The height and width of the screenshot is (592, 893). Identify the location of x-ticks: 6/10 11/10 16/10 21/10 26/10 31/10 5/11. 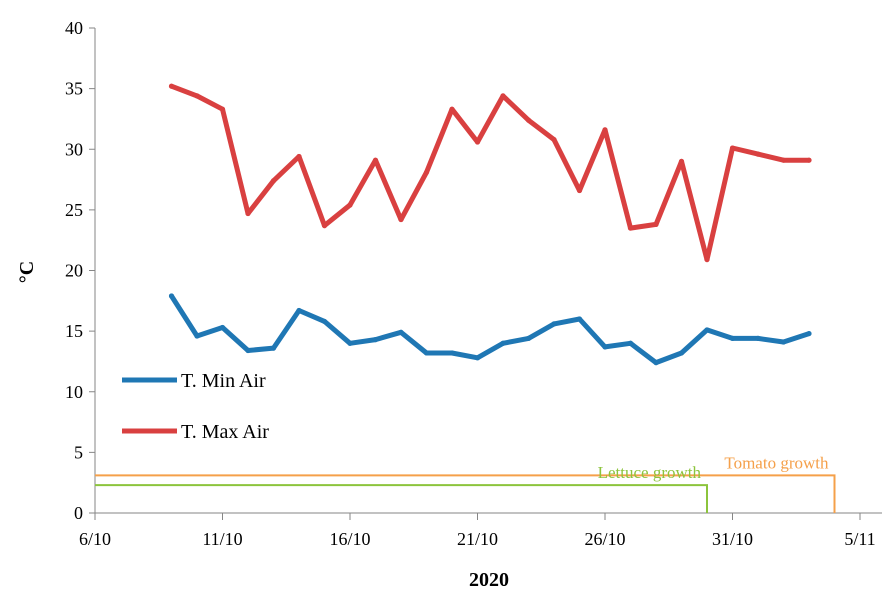
(477, 531).